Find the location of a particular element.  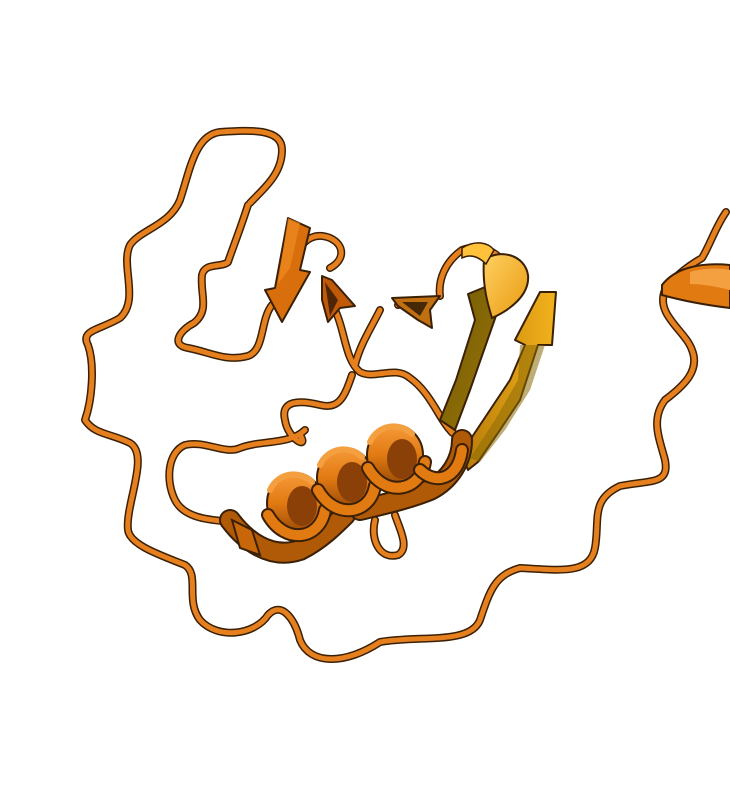

beta-strand-orange is located at coordinates (287, 270).